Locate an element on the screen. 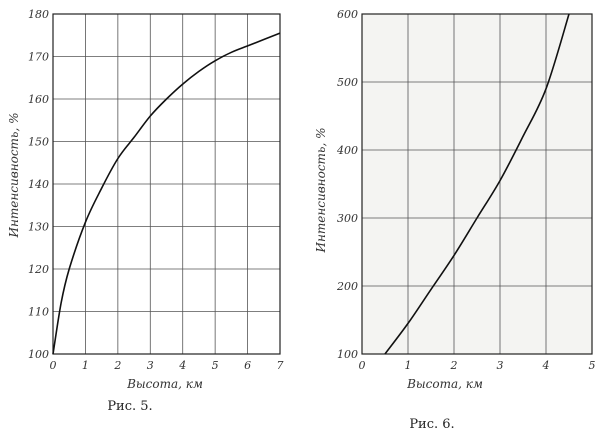 The height and width of the screenshot is (434, 600). chart-1-x-tick-label: 7 is located at coordinates (280, 365).